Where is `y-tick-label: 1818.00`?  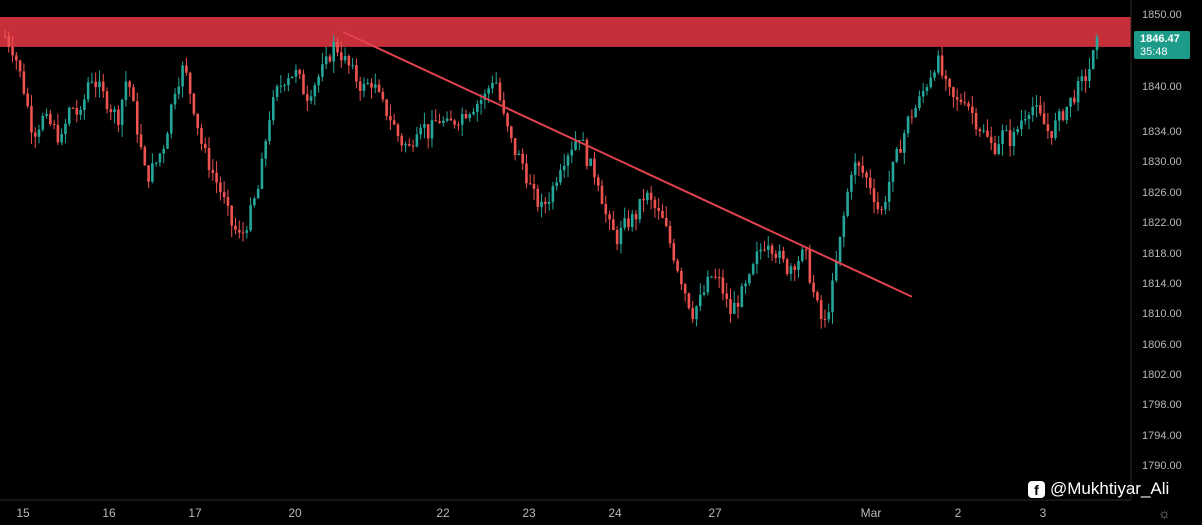
y-tick-label: 1818.00 is located at coordinates (1162, 254).